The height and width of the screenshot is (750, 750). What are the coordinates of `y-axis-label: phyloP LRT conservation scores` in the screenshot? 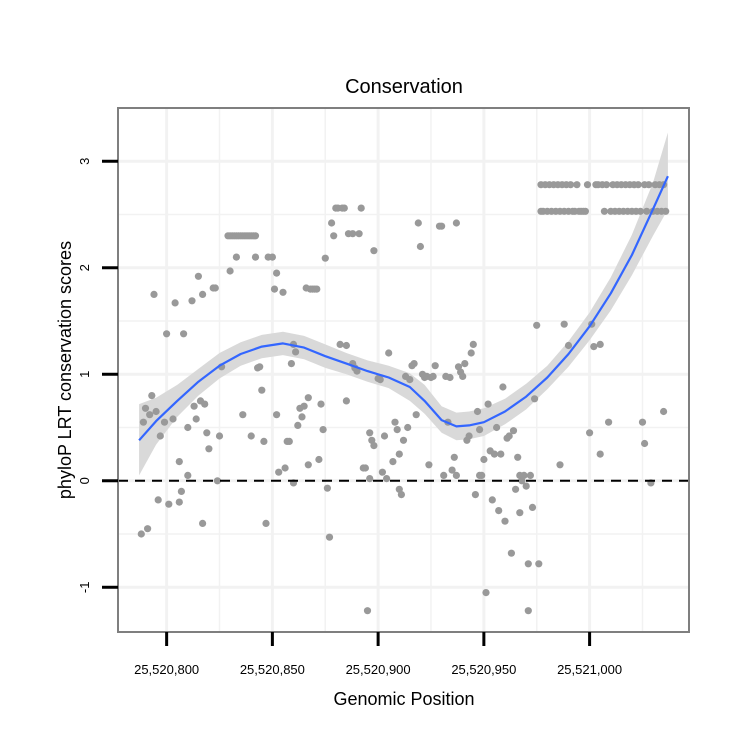 It's located at (65, 370).